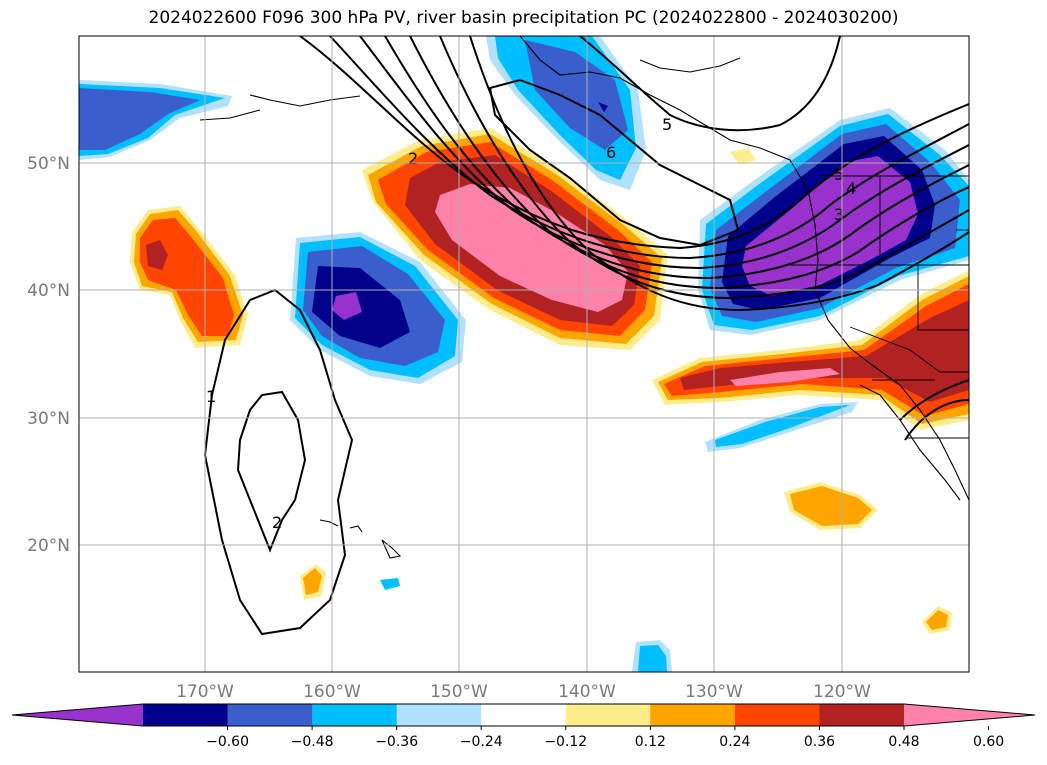  I want to click on contour-label: 1, so click(211, 396).